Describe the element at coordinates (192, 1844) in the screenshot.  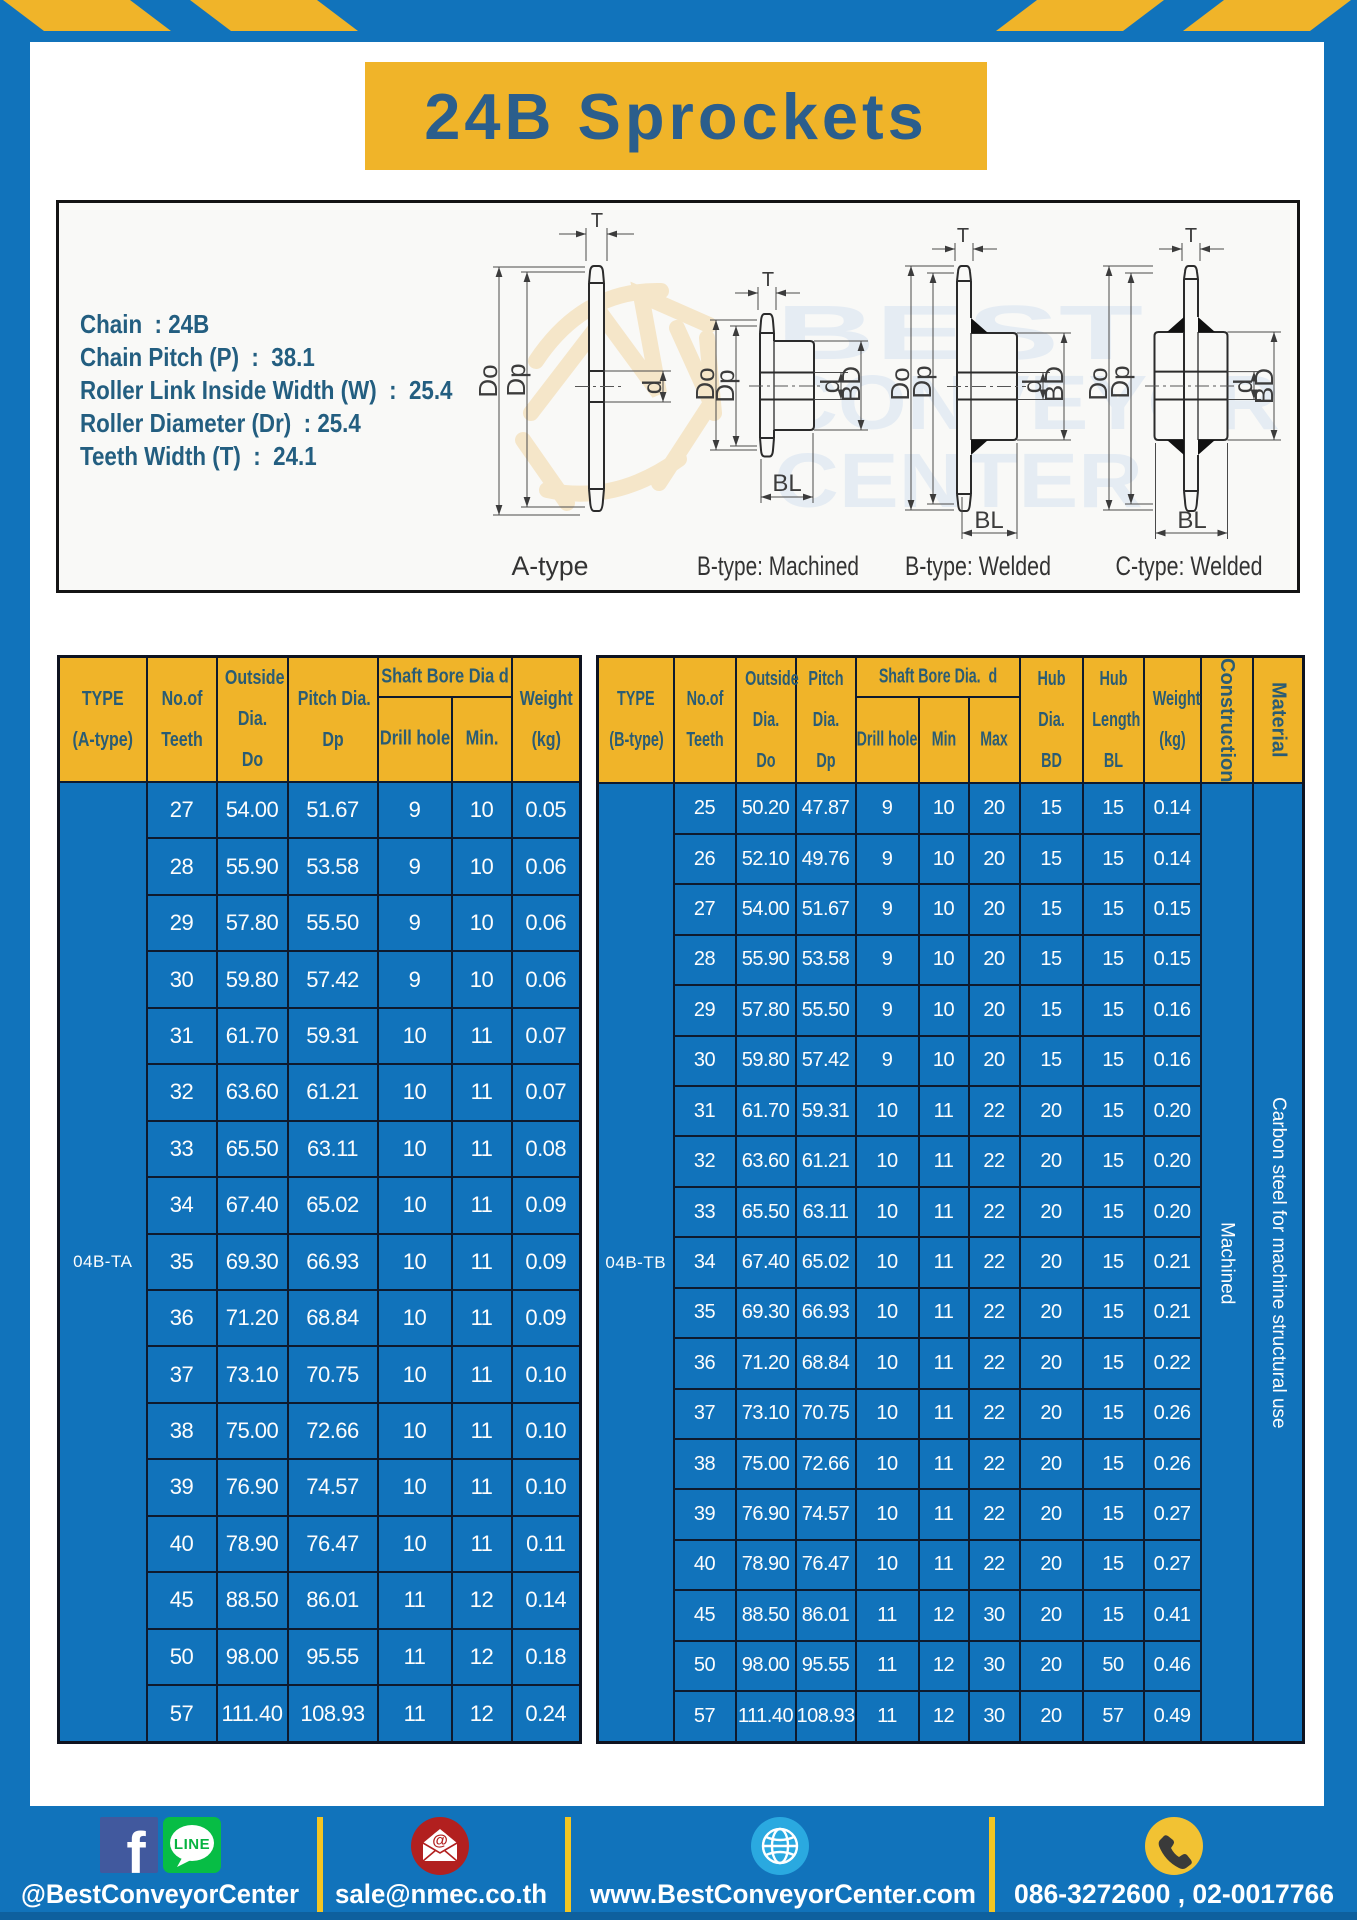
I see `svg-text: LINE` at that location.